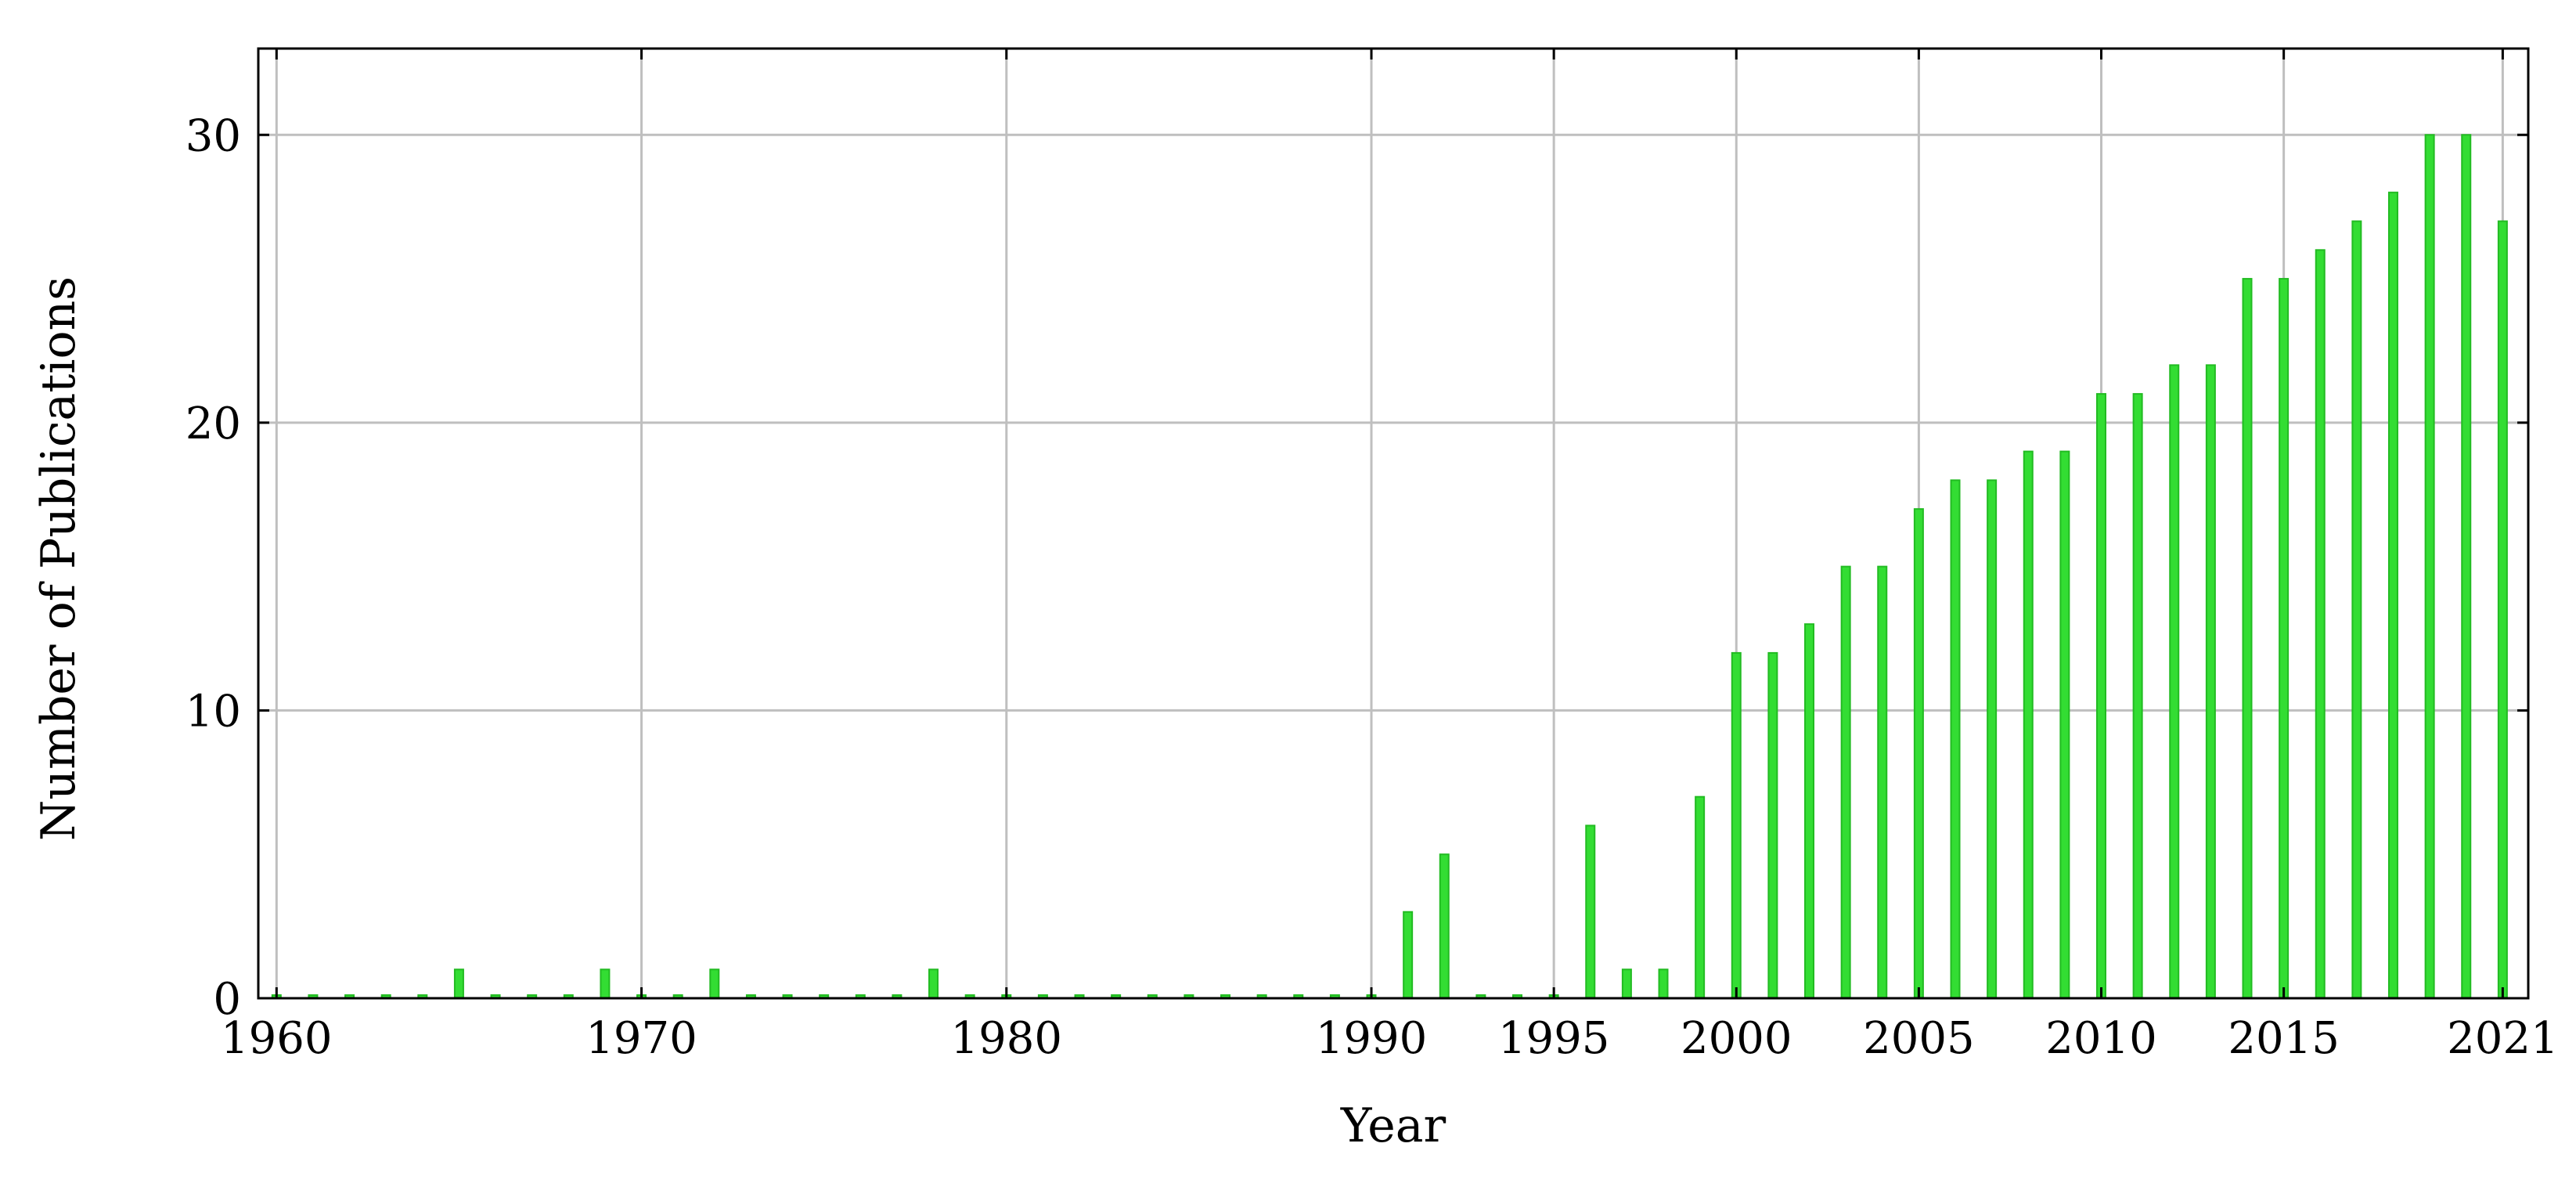 The width and height of the screenshot is (2576, 1183). What do you see at coordinates (1918, 753) in the screenshot?
I see `bar-2005` at bounding box center [1918, 753].